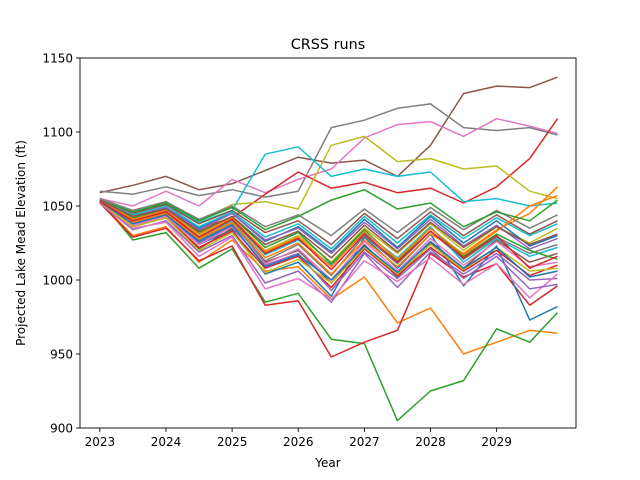  Describe the element at coordinates (57, 206) in the screenshot. I see `y-tick-label: 1050` at that location.